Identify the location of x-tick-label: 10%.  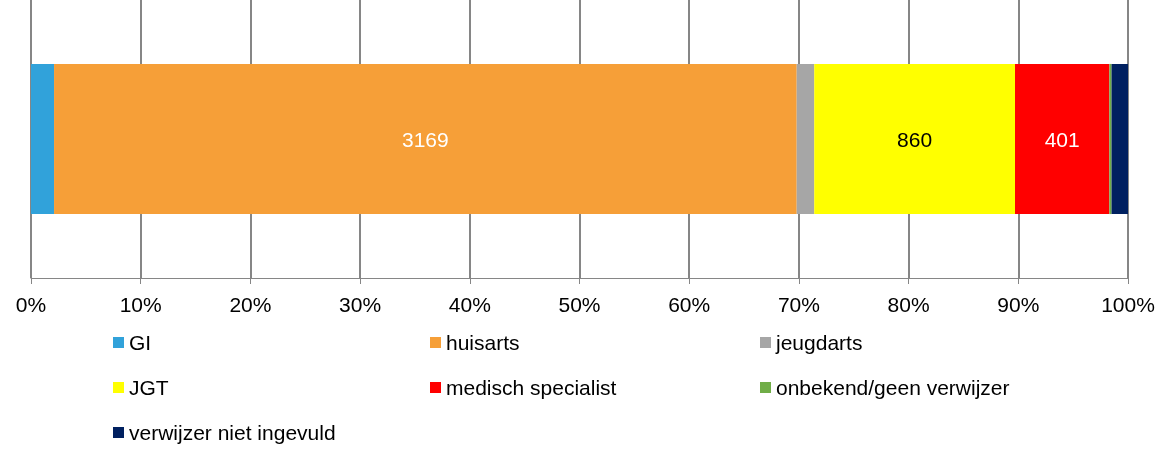
(140, 304).